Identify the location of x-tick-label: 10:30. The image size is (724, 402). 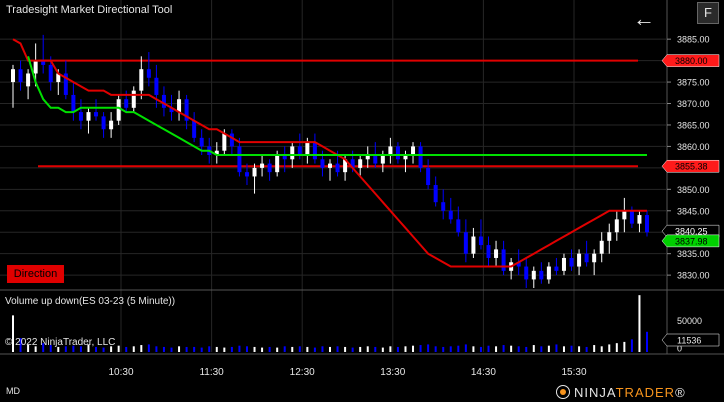
(120, 372).